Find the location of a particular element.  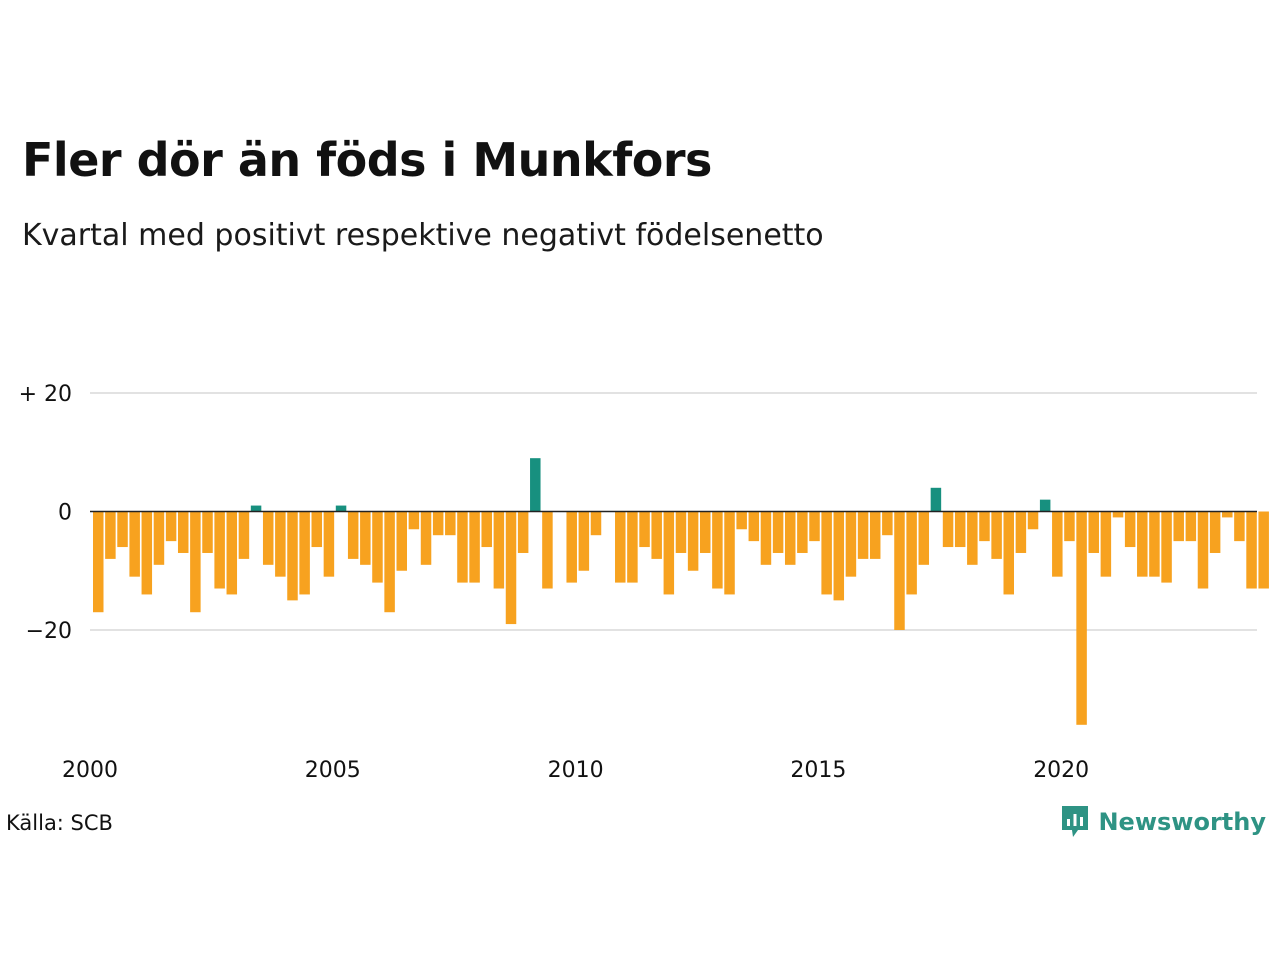

source-label: Källa: SCB is located at coordinates (59, 823).